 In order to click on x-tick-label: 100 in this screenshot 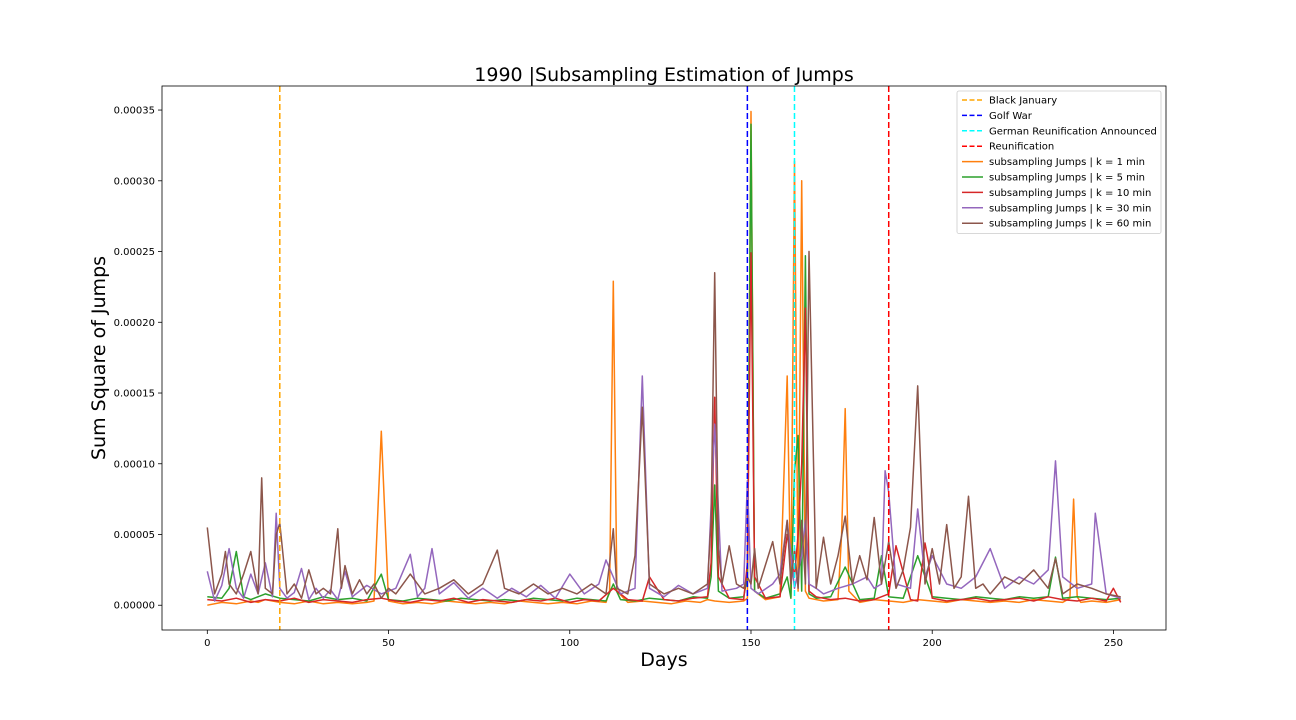, I will do `click(569, 643)`.